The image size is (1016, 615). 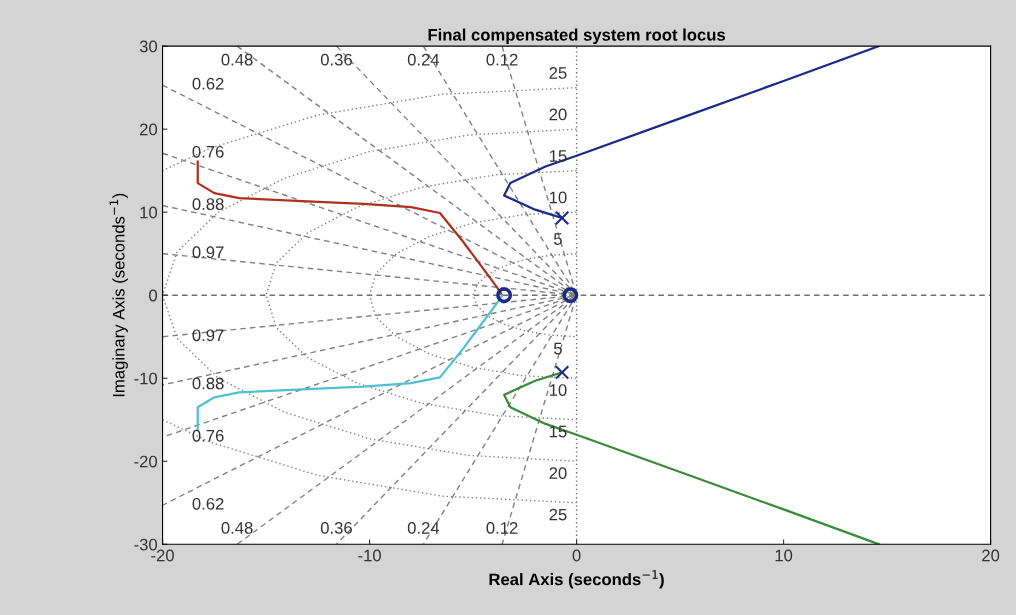 I want to click on text: 0.76, so click(x=208, y=151).